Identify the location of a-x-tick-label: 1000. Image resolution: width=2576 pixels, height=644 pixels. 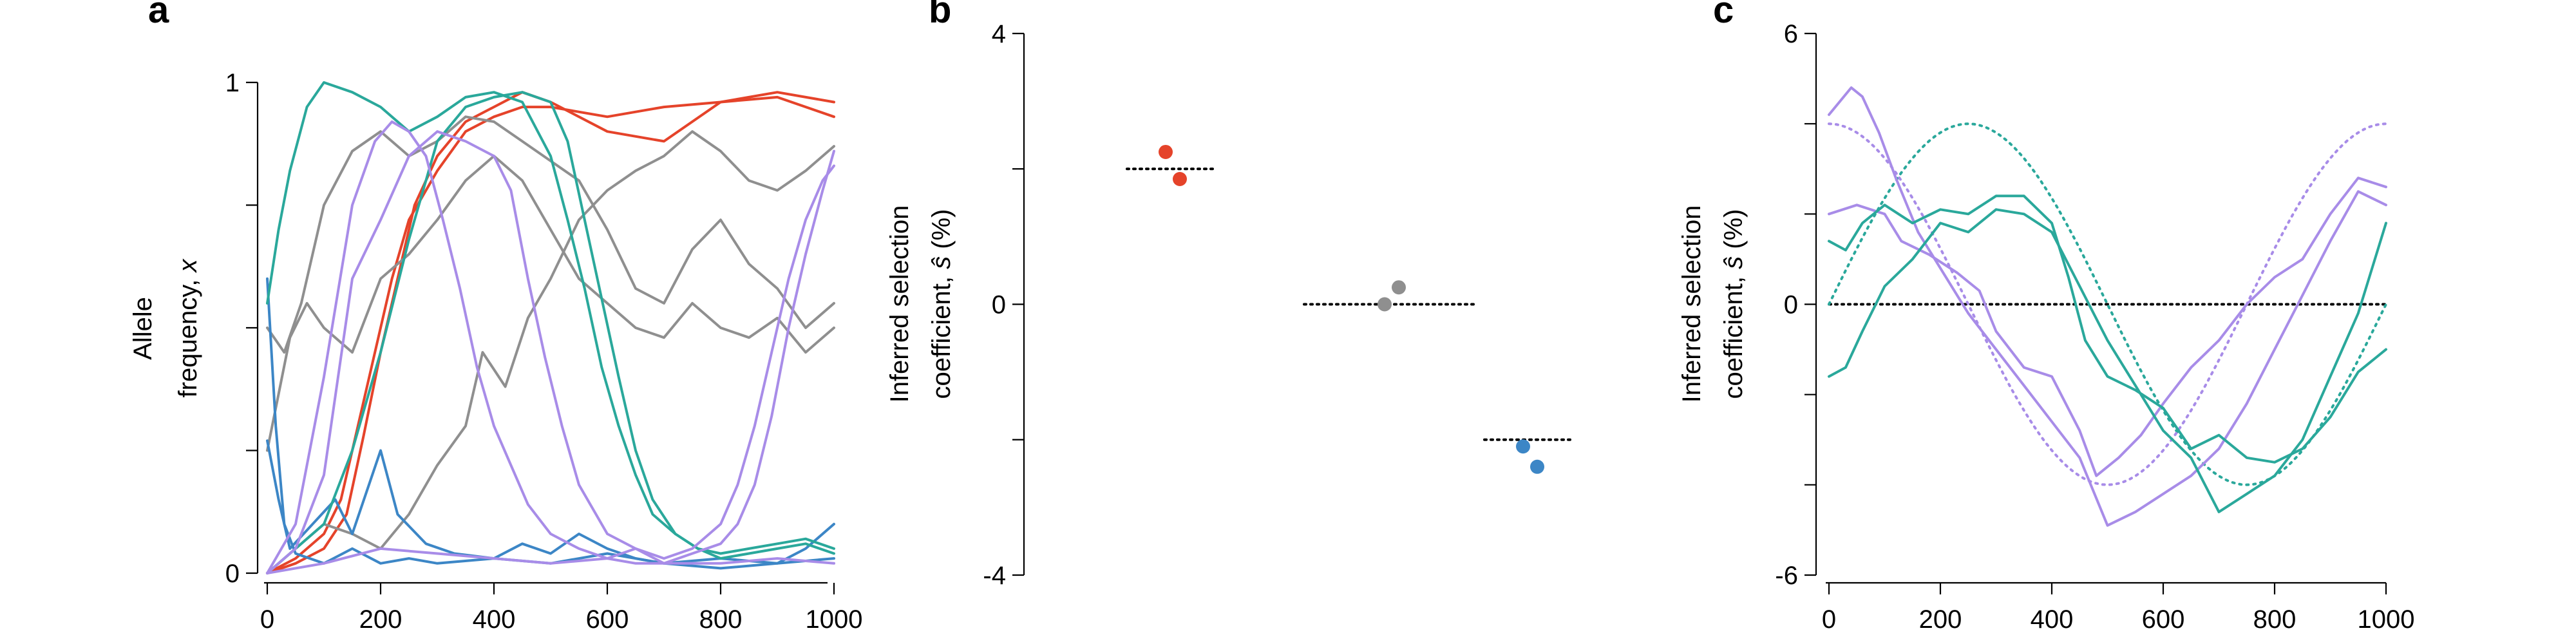
(835, 619).